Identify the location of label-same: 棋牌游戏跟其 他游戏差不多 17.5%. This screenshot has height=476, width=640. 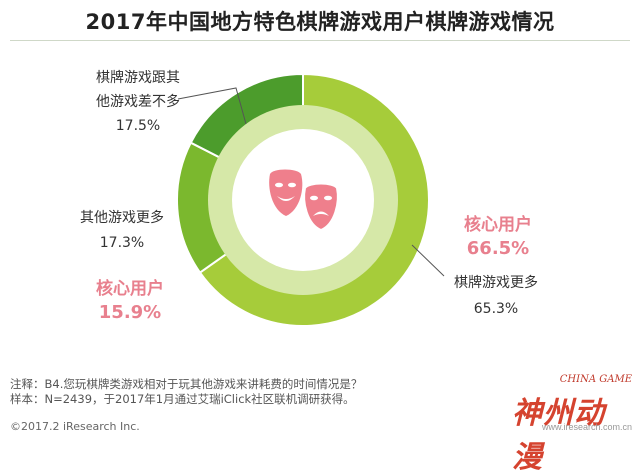
(138, 102).